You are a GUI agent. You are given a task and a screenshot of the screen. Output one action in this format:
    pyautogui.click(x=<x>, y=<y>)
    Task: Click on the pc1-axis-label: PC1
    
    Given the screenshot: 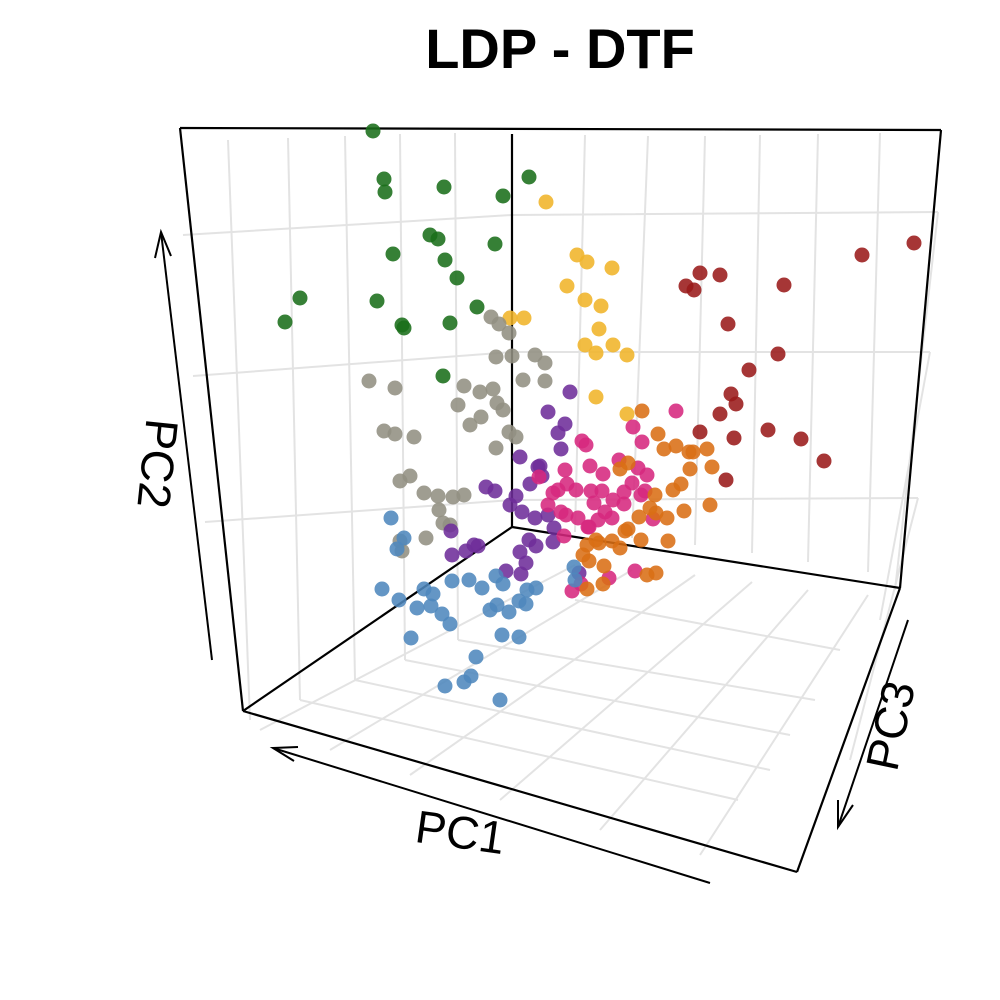 What is the action you would take?
    pyautogui.click(x=460, y=832)
    